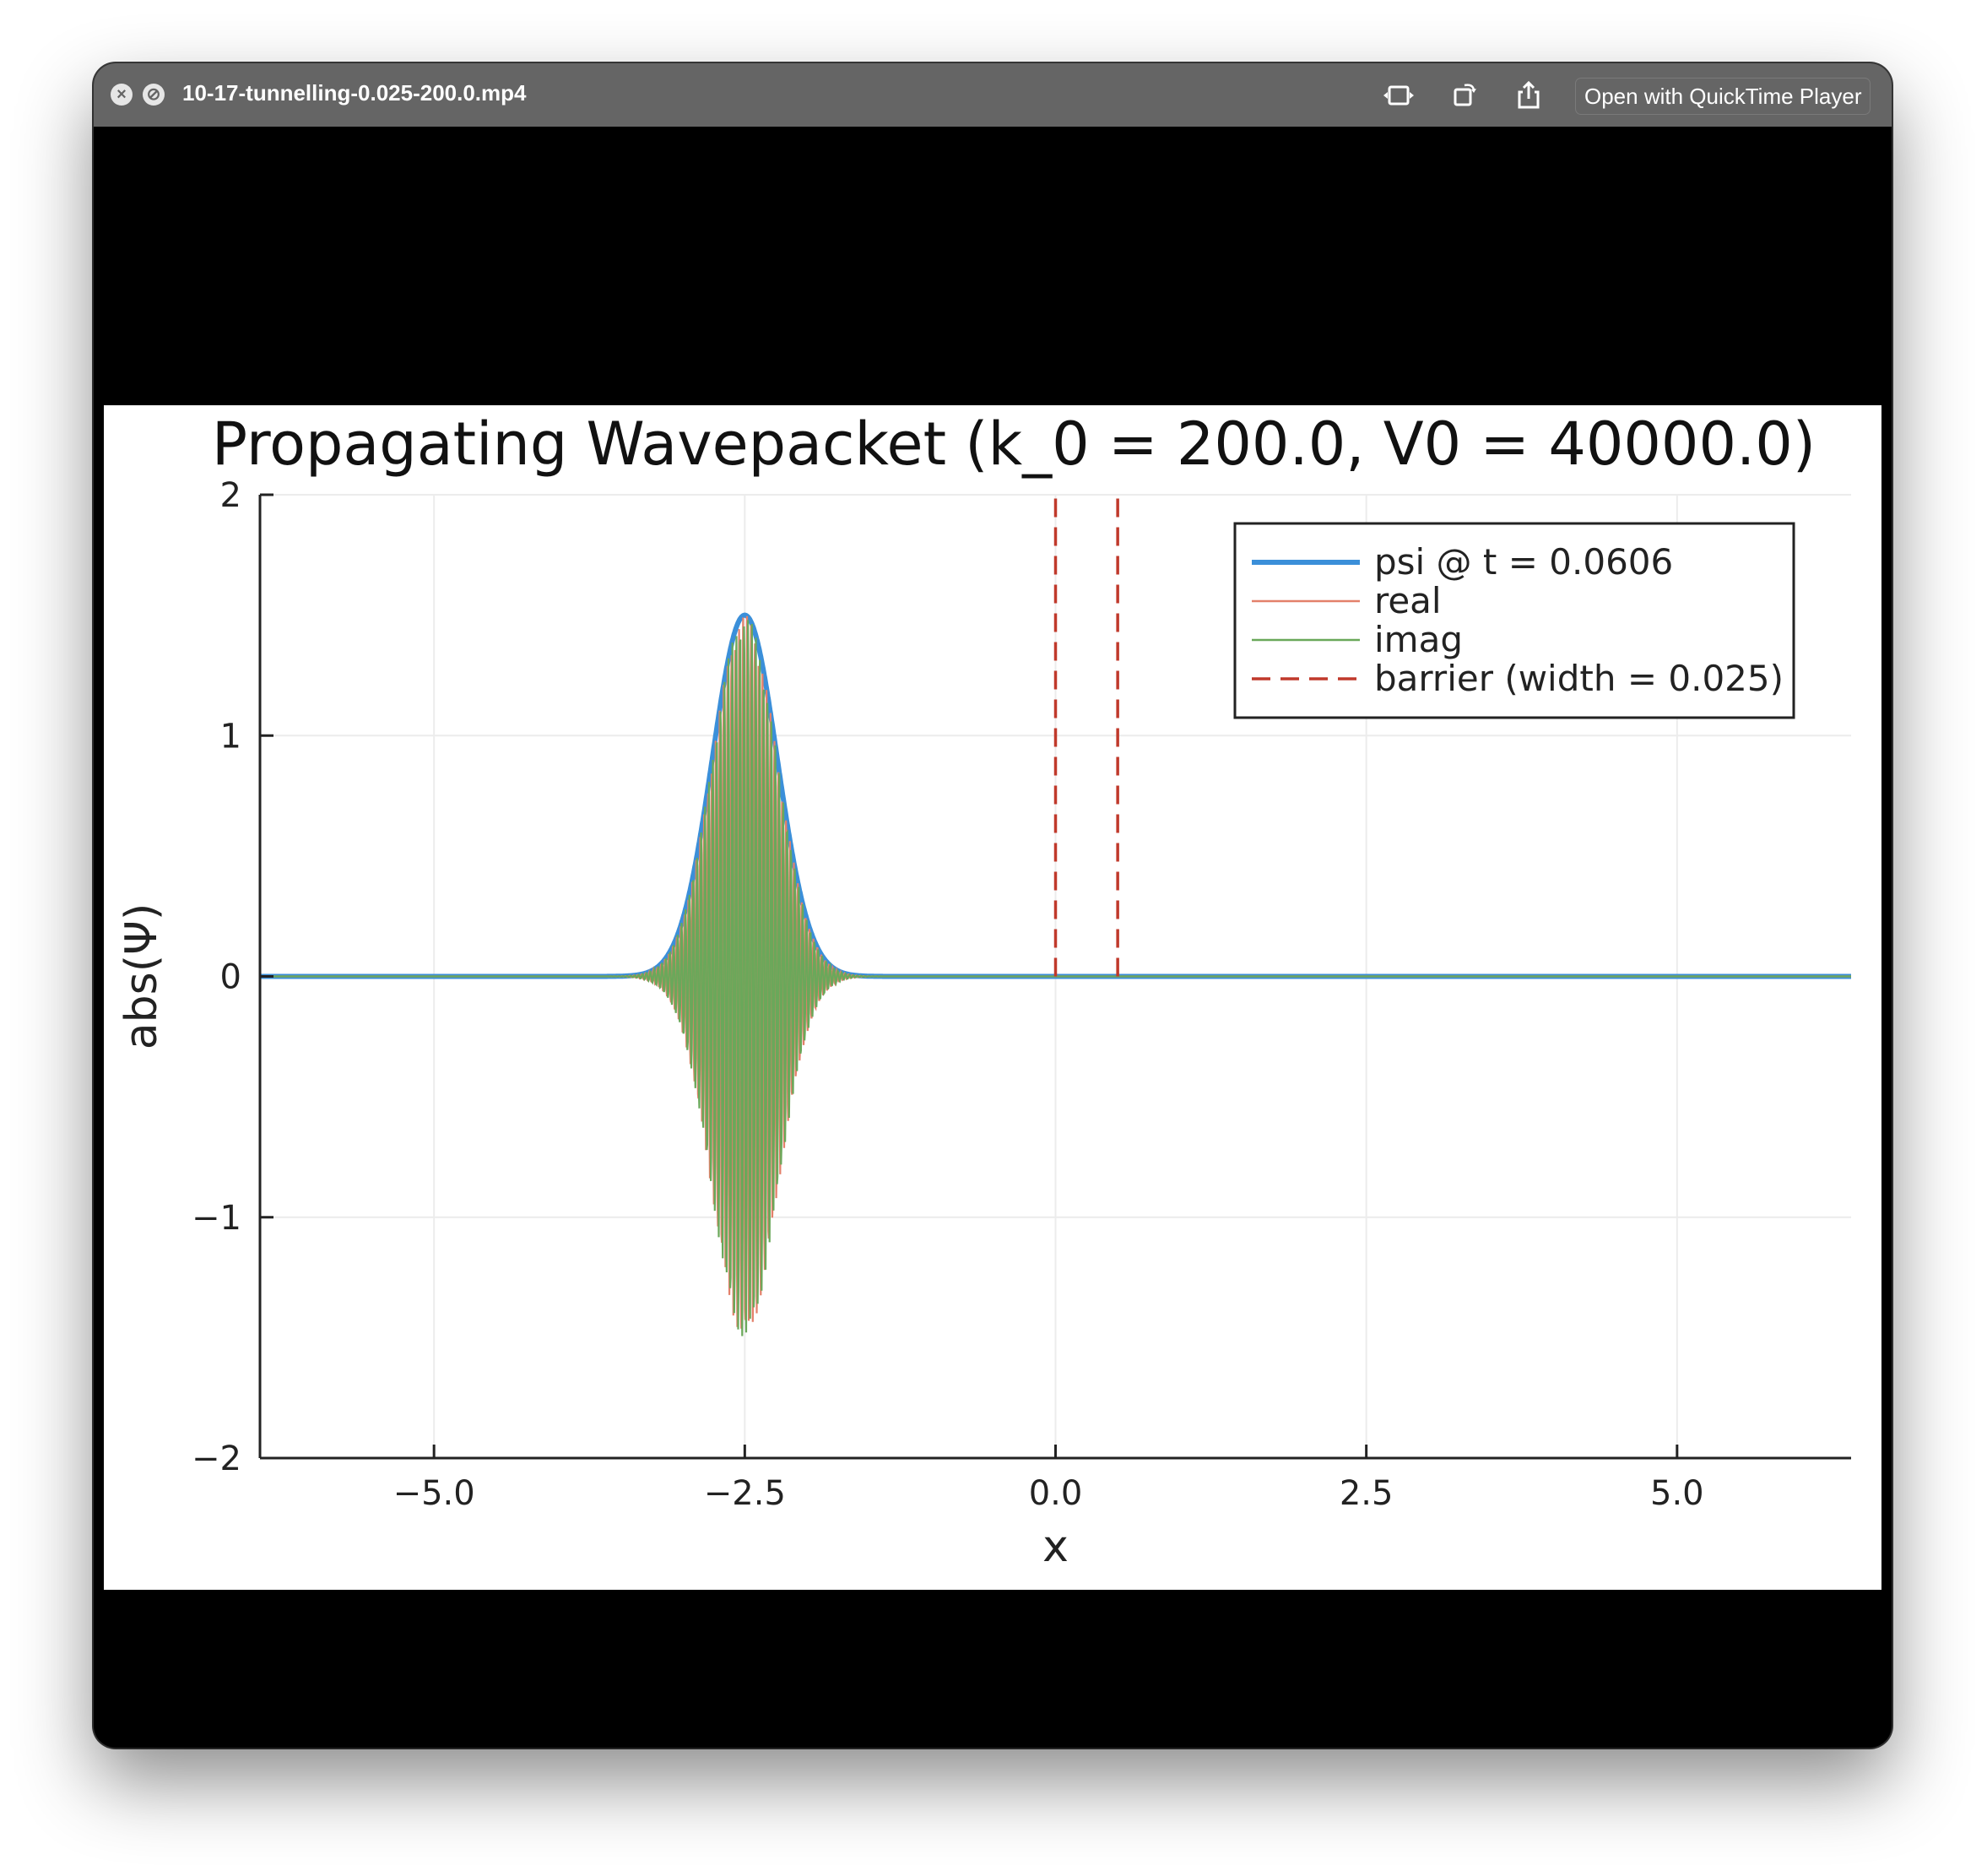 The width and height of the screenshot is (1987, 1876). What do you see at coordinates (1523, 562) in the screenshot?
I see `legend-label: psi @ t = 0.0606` at bounding box center [1523, 562].